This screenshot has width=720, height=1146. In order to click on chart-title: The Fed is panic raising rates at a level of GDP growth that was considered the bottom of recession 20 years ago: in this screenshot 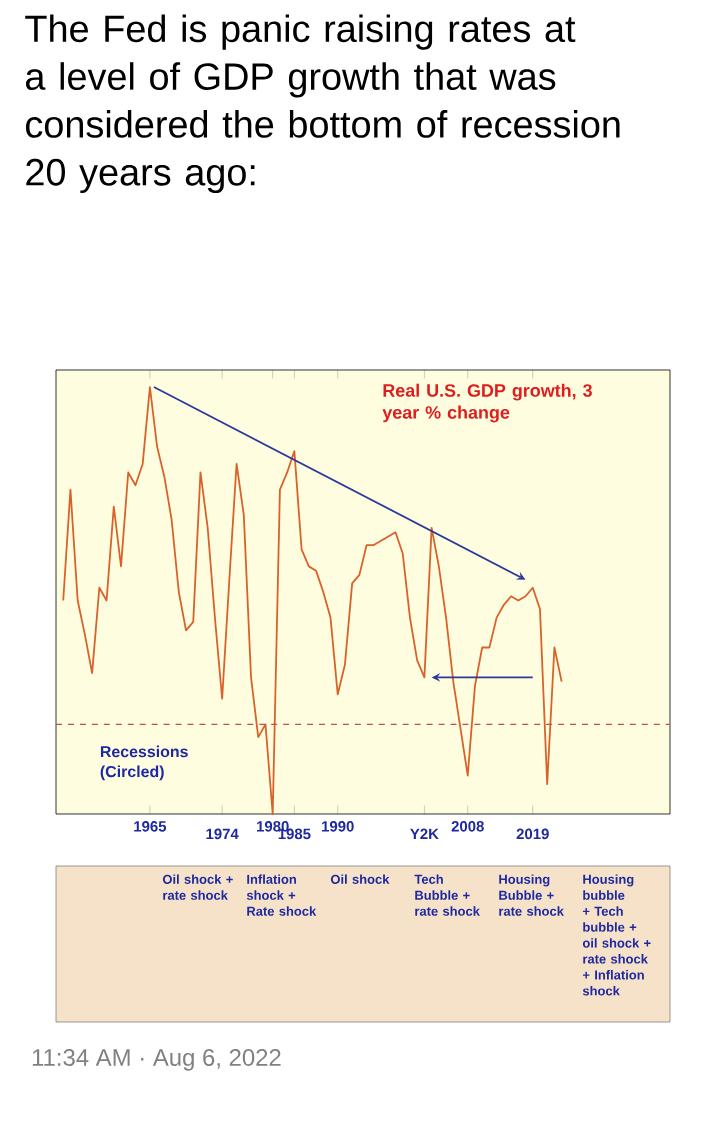, I will do `click(322, 104)`.